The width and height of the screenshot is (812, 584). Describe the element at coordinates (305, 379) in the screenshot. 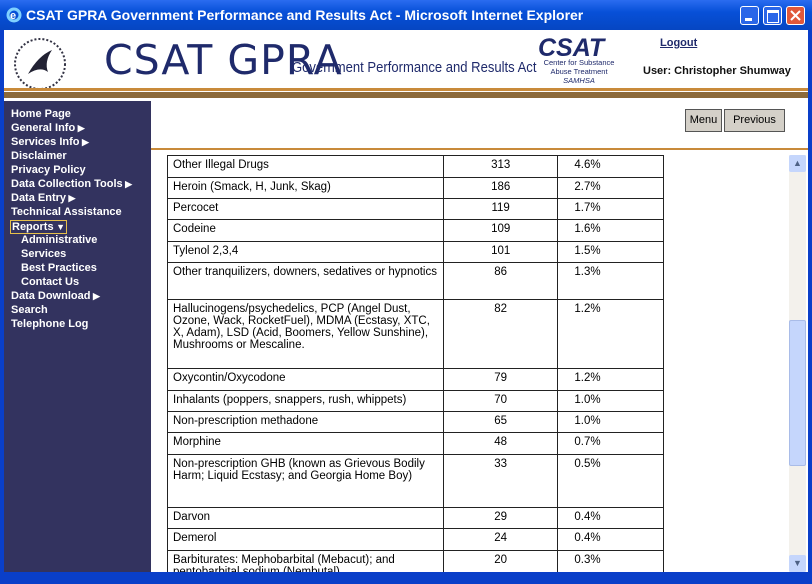

I see `table-cell: Oxycontin/Oxycodone` at that location.